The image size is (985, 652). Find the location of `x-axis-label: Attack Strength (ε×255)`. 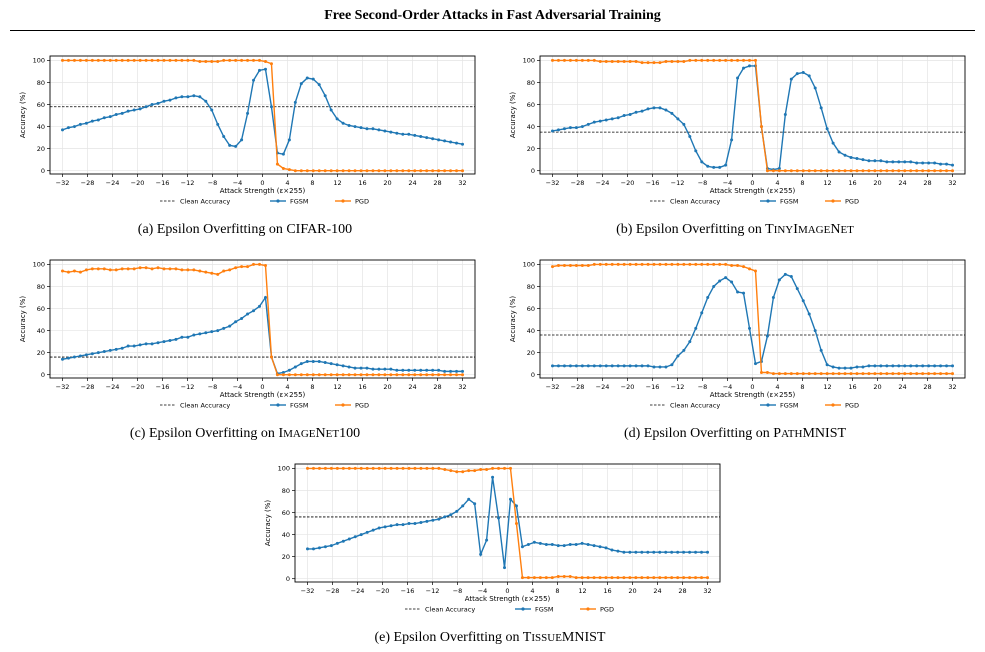

x-axis-label: Attack Strength (ε×255) is located at coordinates (263, 395).